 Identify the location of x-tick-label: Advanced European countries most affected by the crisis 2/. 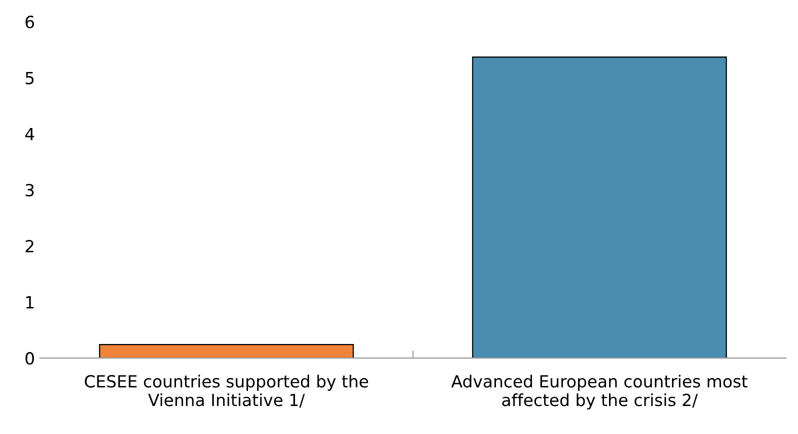
(599, 392).